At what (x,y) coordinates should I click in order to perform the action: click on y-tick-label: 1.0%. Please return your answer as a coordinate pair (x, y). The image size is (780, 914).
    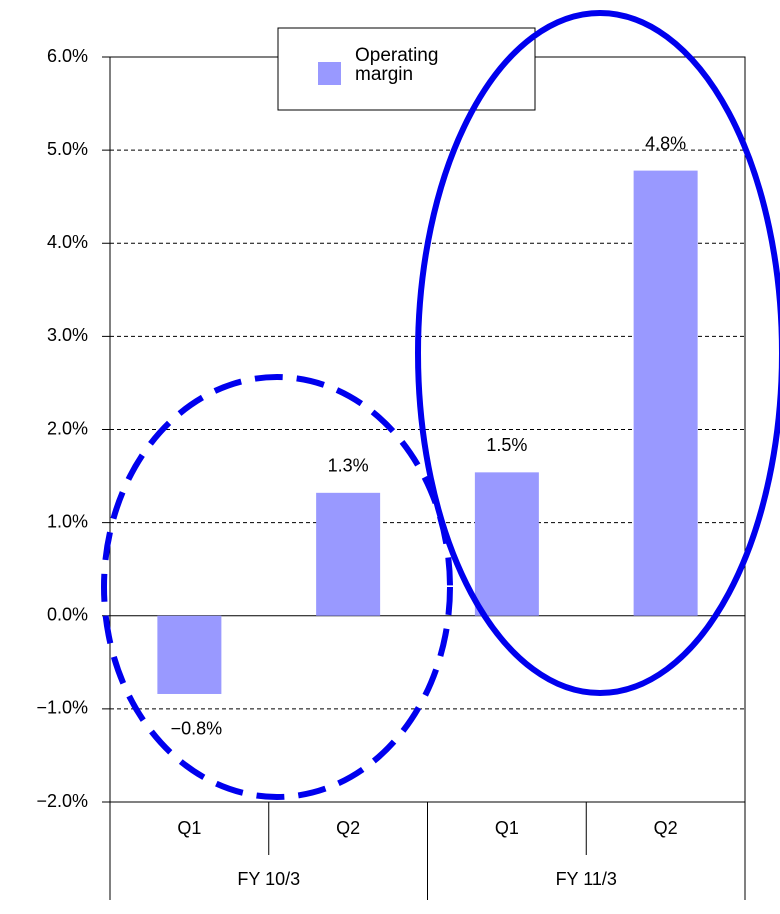
    Looking at the image, I should click on (67, 521).